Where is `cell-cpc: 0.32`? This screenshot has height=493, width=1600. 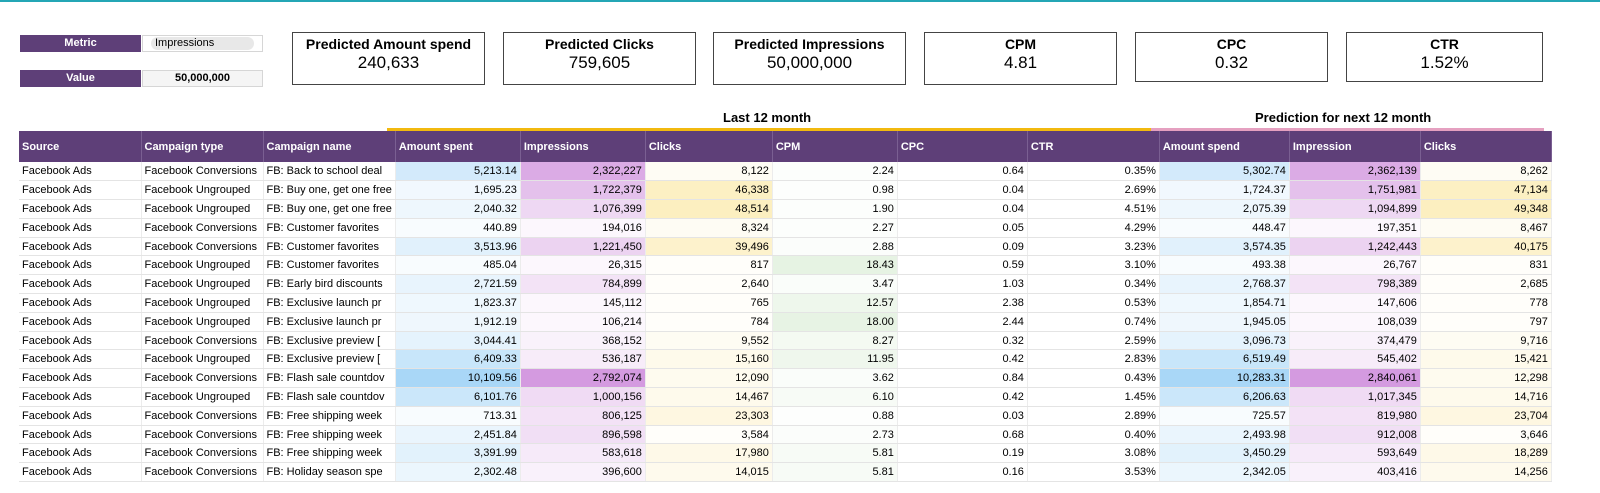 cell-cpc: 0.32 is located at coordinates (962, 341).